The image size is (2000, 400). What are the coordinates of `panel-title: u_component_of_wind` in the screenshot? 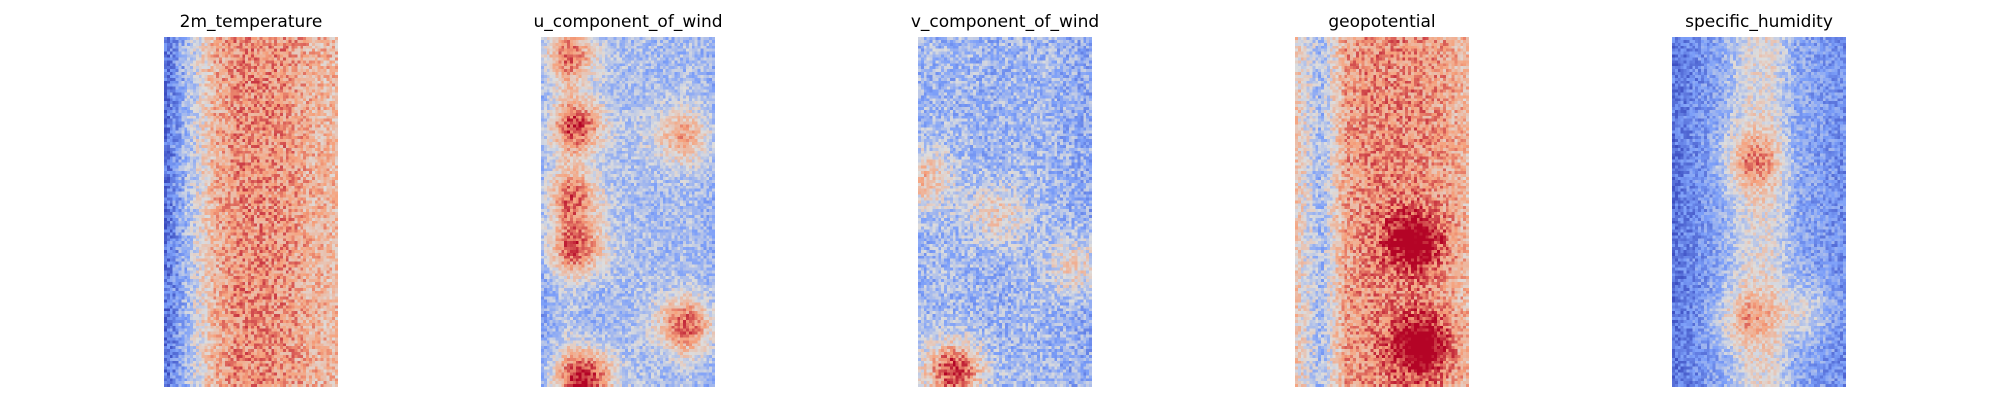 It's located at (628, 22).